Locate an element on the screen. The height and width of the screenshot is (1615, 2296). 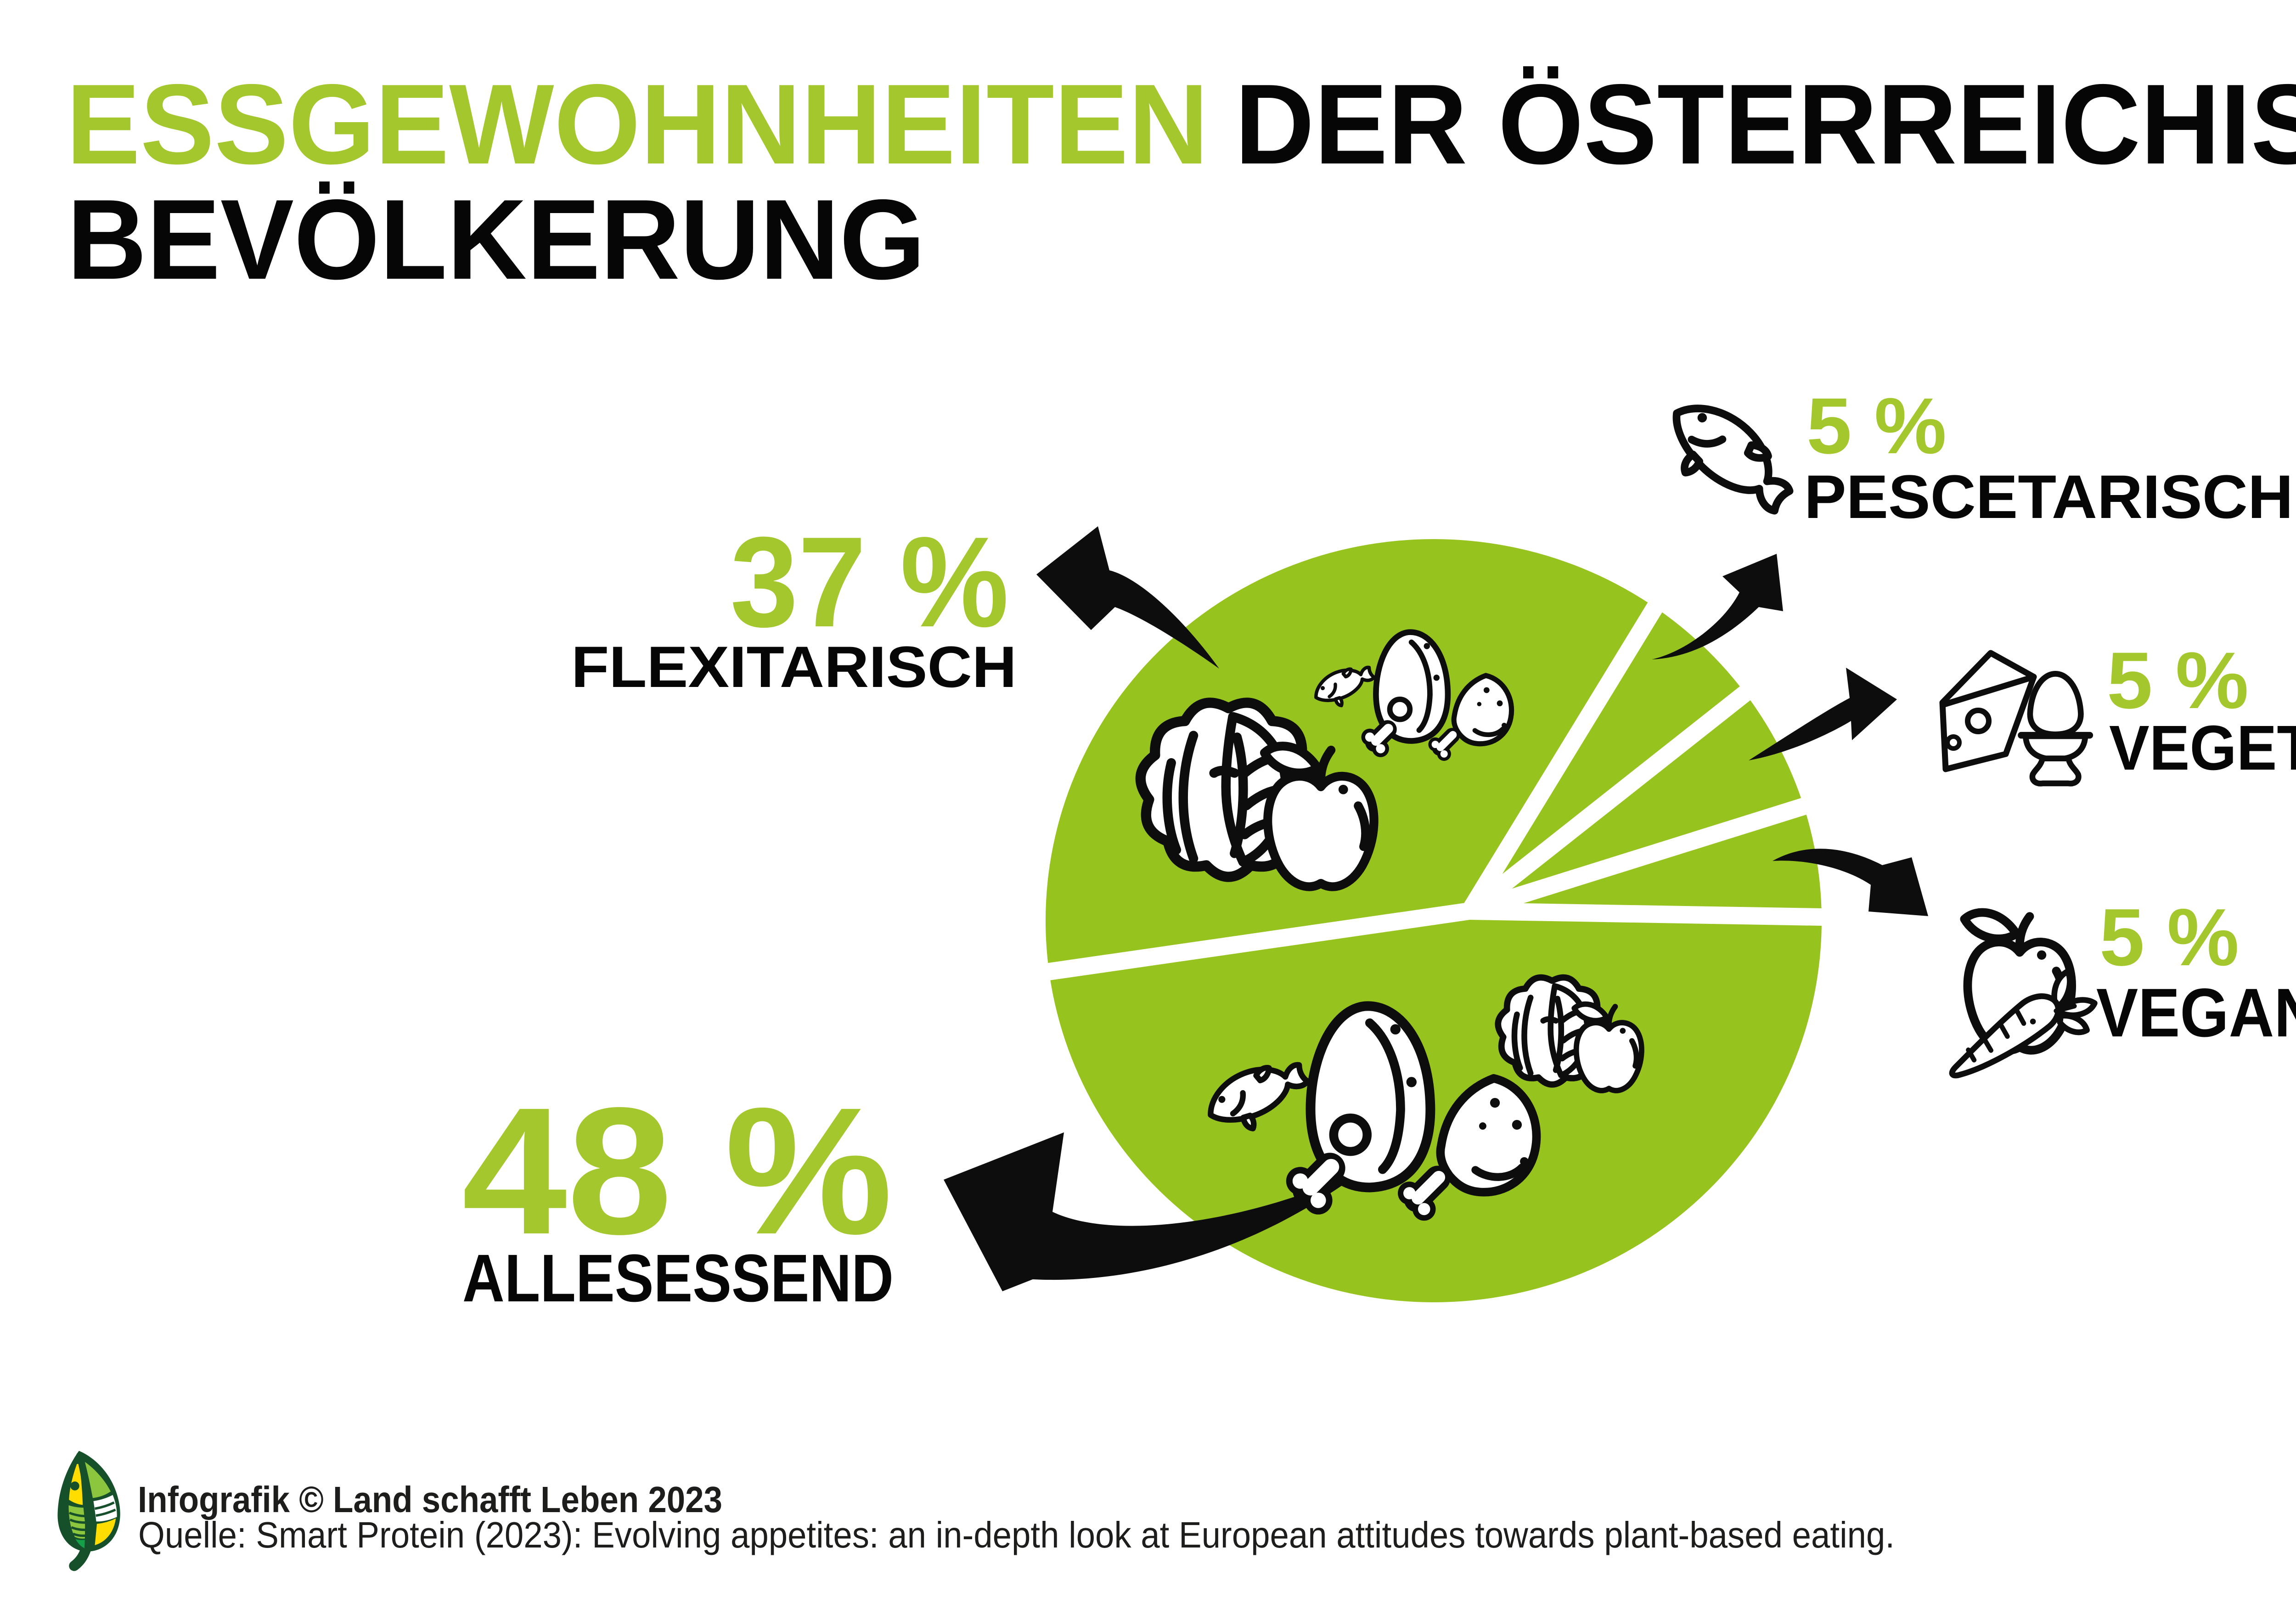
svg-text: PESCETARISCH is located at coordinates (2048, 497).